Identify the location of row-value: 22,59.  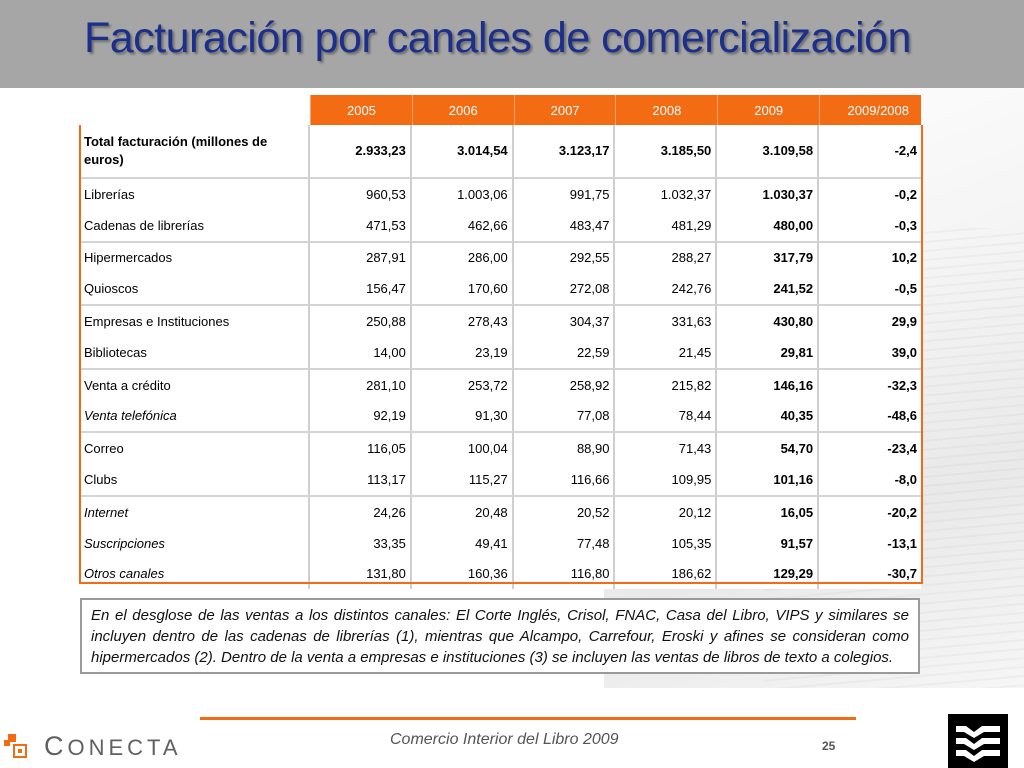
(565, 352).